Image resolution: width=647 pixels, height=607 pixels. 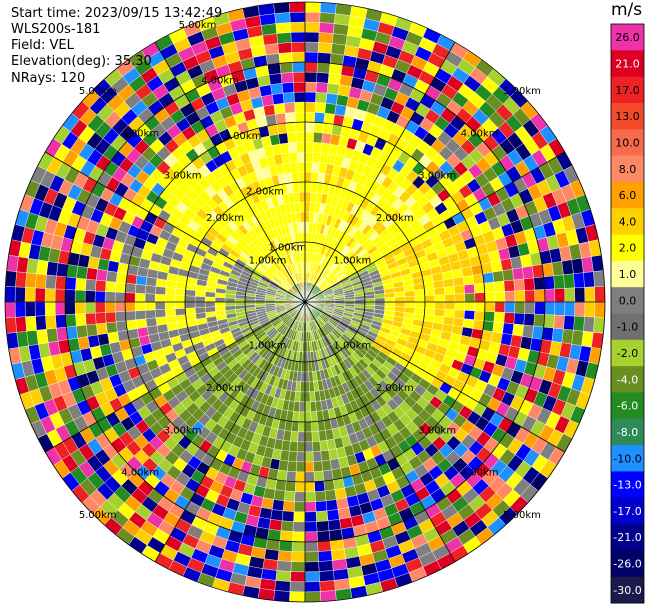 What do you see at coordinates (627, 485) in the screenshot?
I see `colorbar-tick-label: -13.0` at bounding box center [627, 485].